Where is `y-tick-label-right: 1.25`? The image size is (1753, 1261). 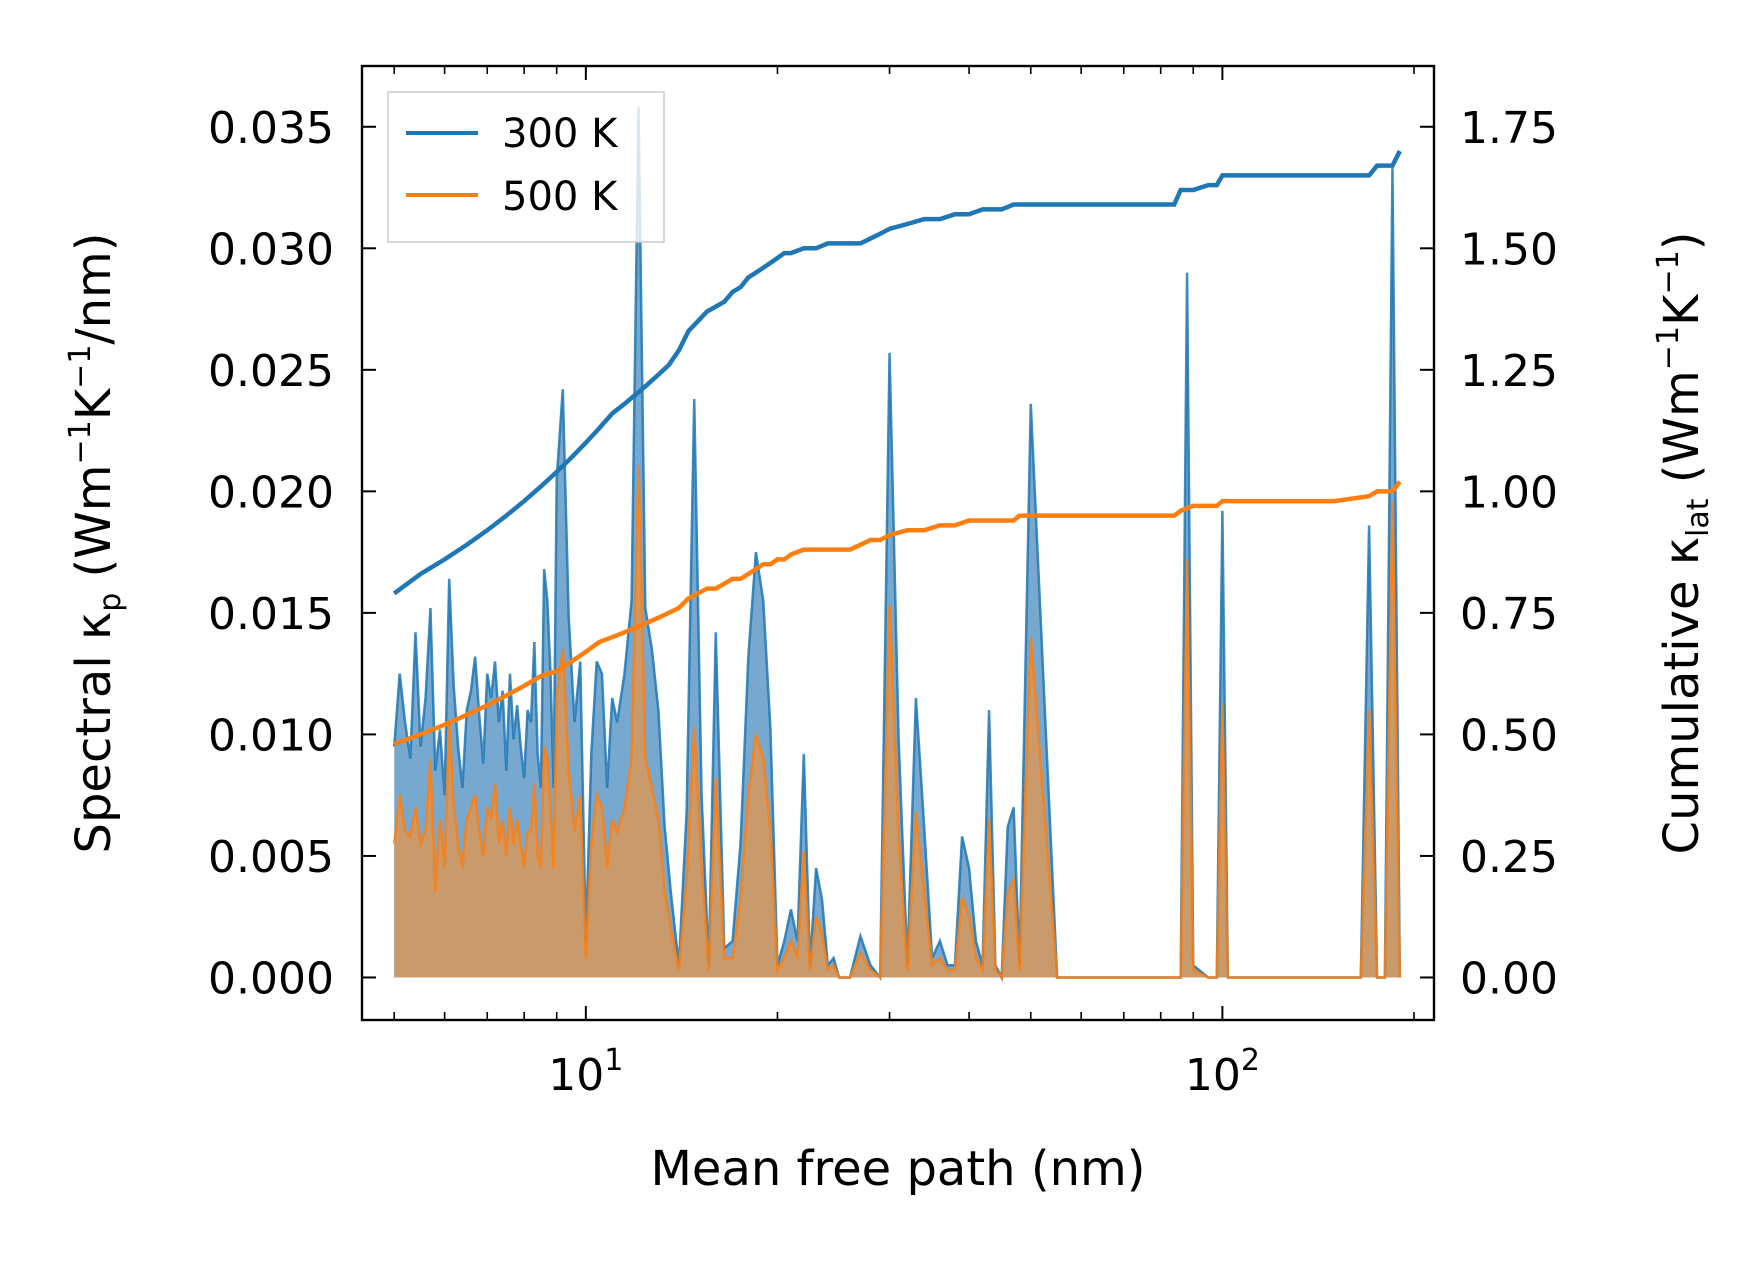
y-tick-label-right: 1.25 is located at coordinates (1509, 371).